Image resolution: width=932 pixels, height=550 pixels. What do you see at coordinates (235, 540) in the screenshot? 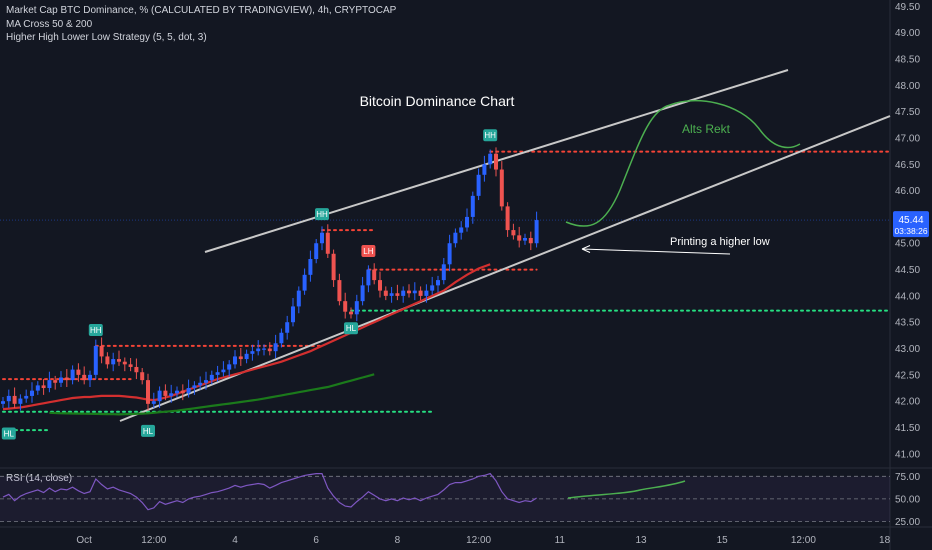
I see `x-tick-label: 4` at bounding box center [235, 540].